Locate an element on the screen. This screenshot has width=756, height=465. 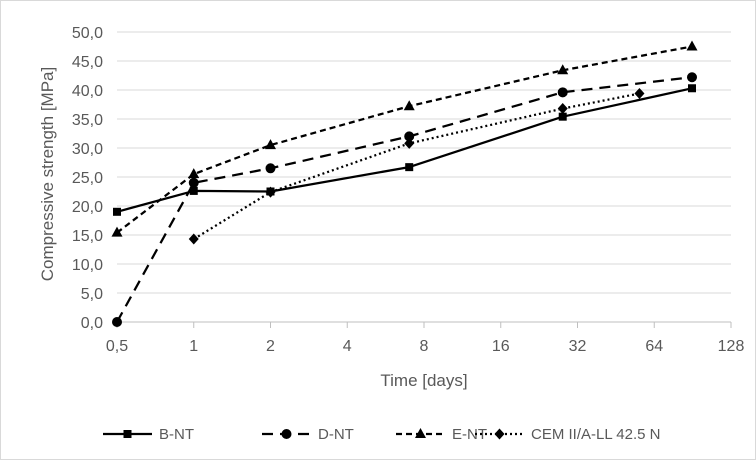
x-tick-label: 128 is located at coordinates (731, 346).